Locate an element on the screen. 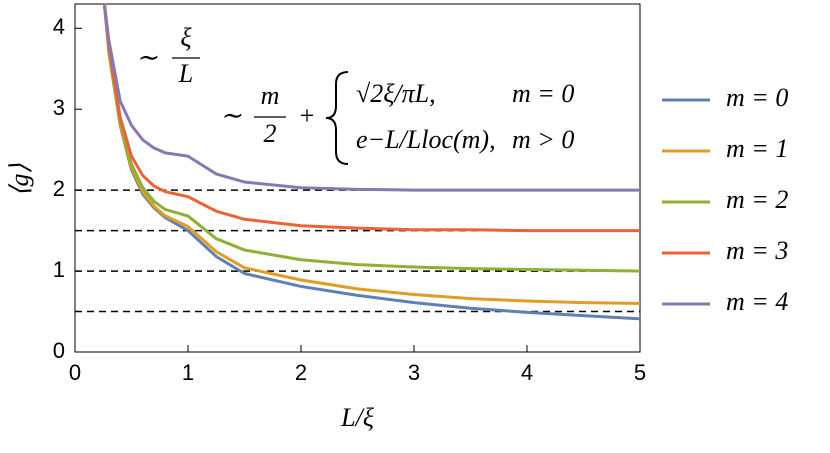 This screenshot has height=453, width=830. annotation: + is located at coordinates (307, 115).